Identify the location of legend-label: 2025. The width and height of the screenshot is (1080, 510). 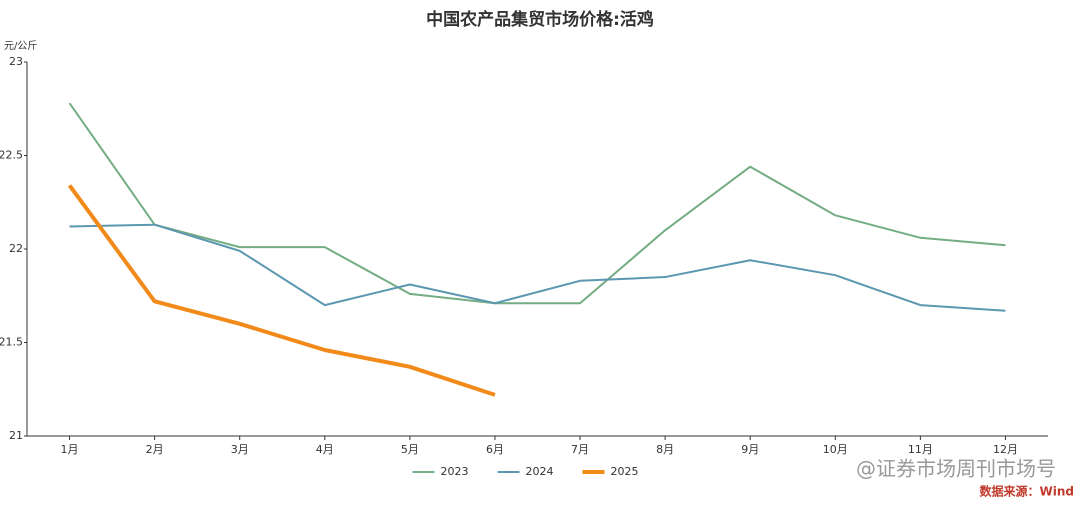
(625, 471).